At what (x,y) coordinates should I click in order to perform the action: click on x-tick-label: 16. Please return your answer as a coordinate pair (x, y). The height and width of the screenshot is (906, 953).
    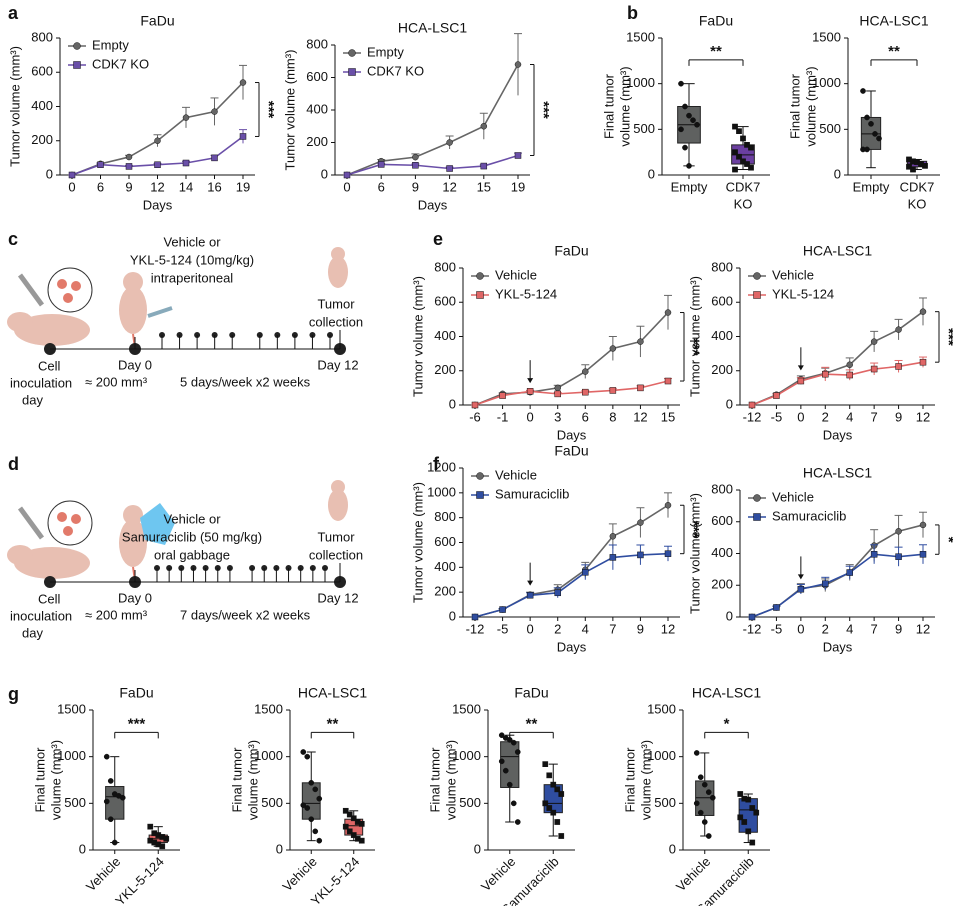
    Looking at the image, I should click on (214, 186).